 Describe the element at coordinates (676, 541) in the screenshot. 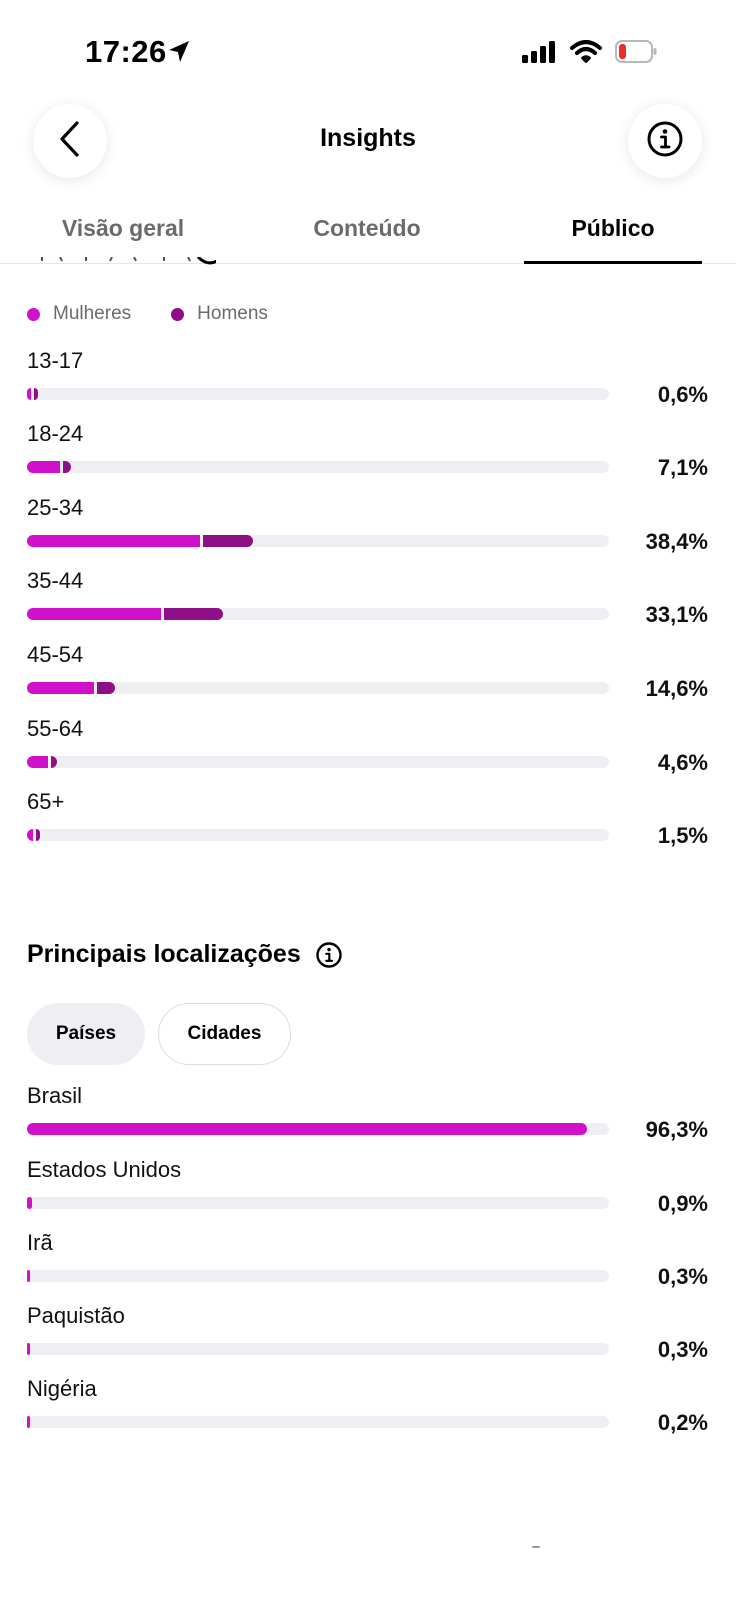

I see `age-percent: 38,4%` at that location.